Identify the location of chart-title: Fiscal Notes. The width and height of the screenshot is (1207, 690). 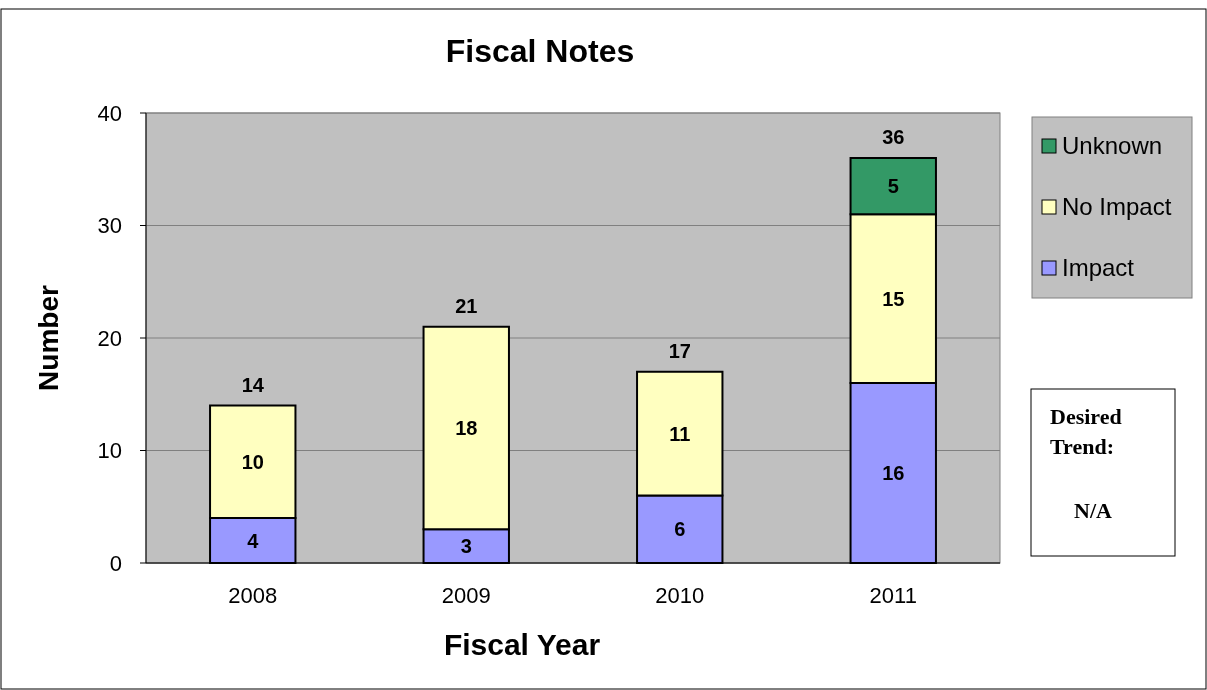
(540, 51).